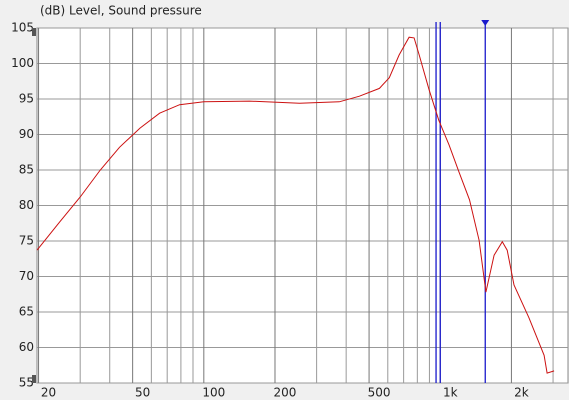 Image resolution: width=569 pixels, height=400 pixels. What do you see at coordinates (26, 205) in the screenshot?
I see `y-tick-label: 80` at bounding box center [26, 205].